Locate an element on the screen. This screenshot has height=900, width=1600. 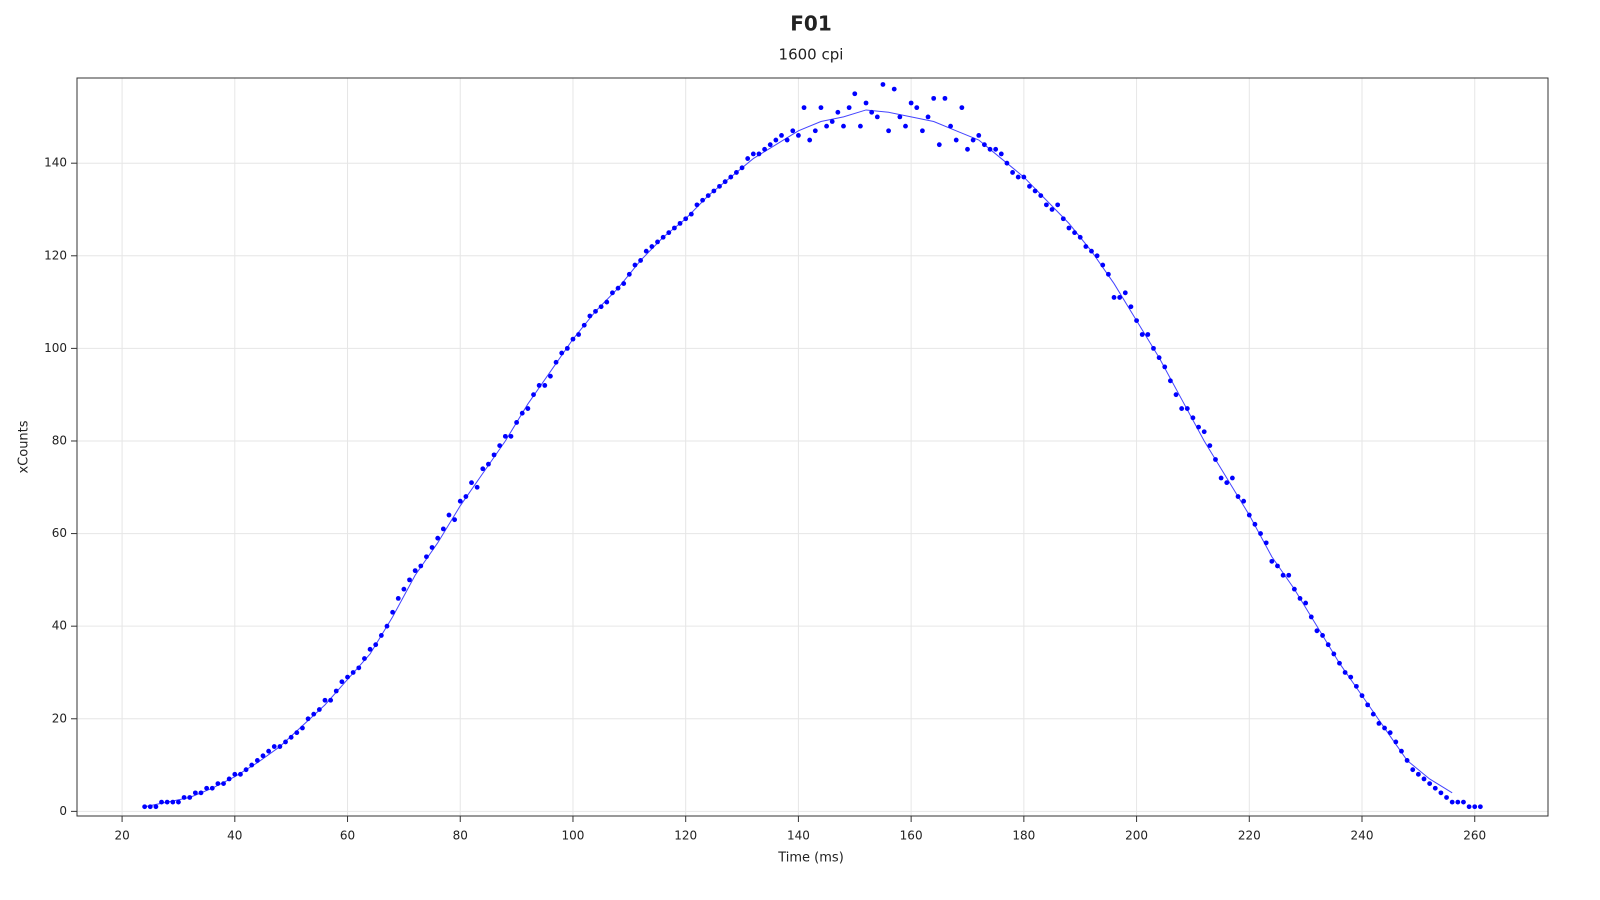
y-tick-label: 0 is located at coordinates (63, 811).